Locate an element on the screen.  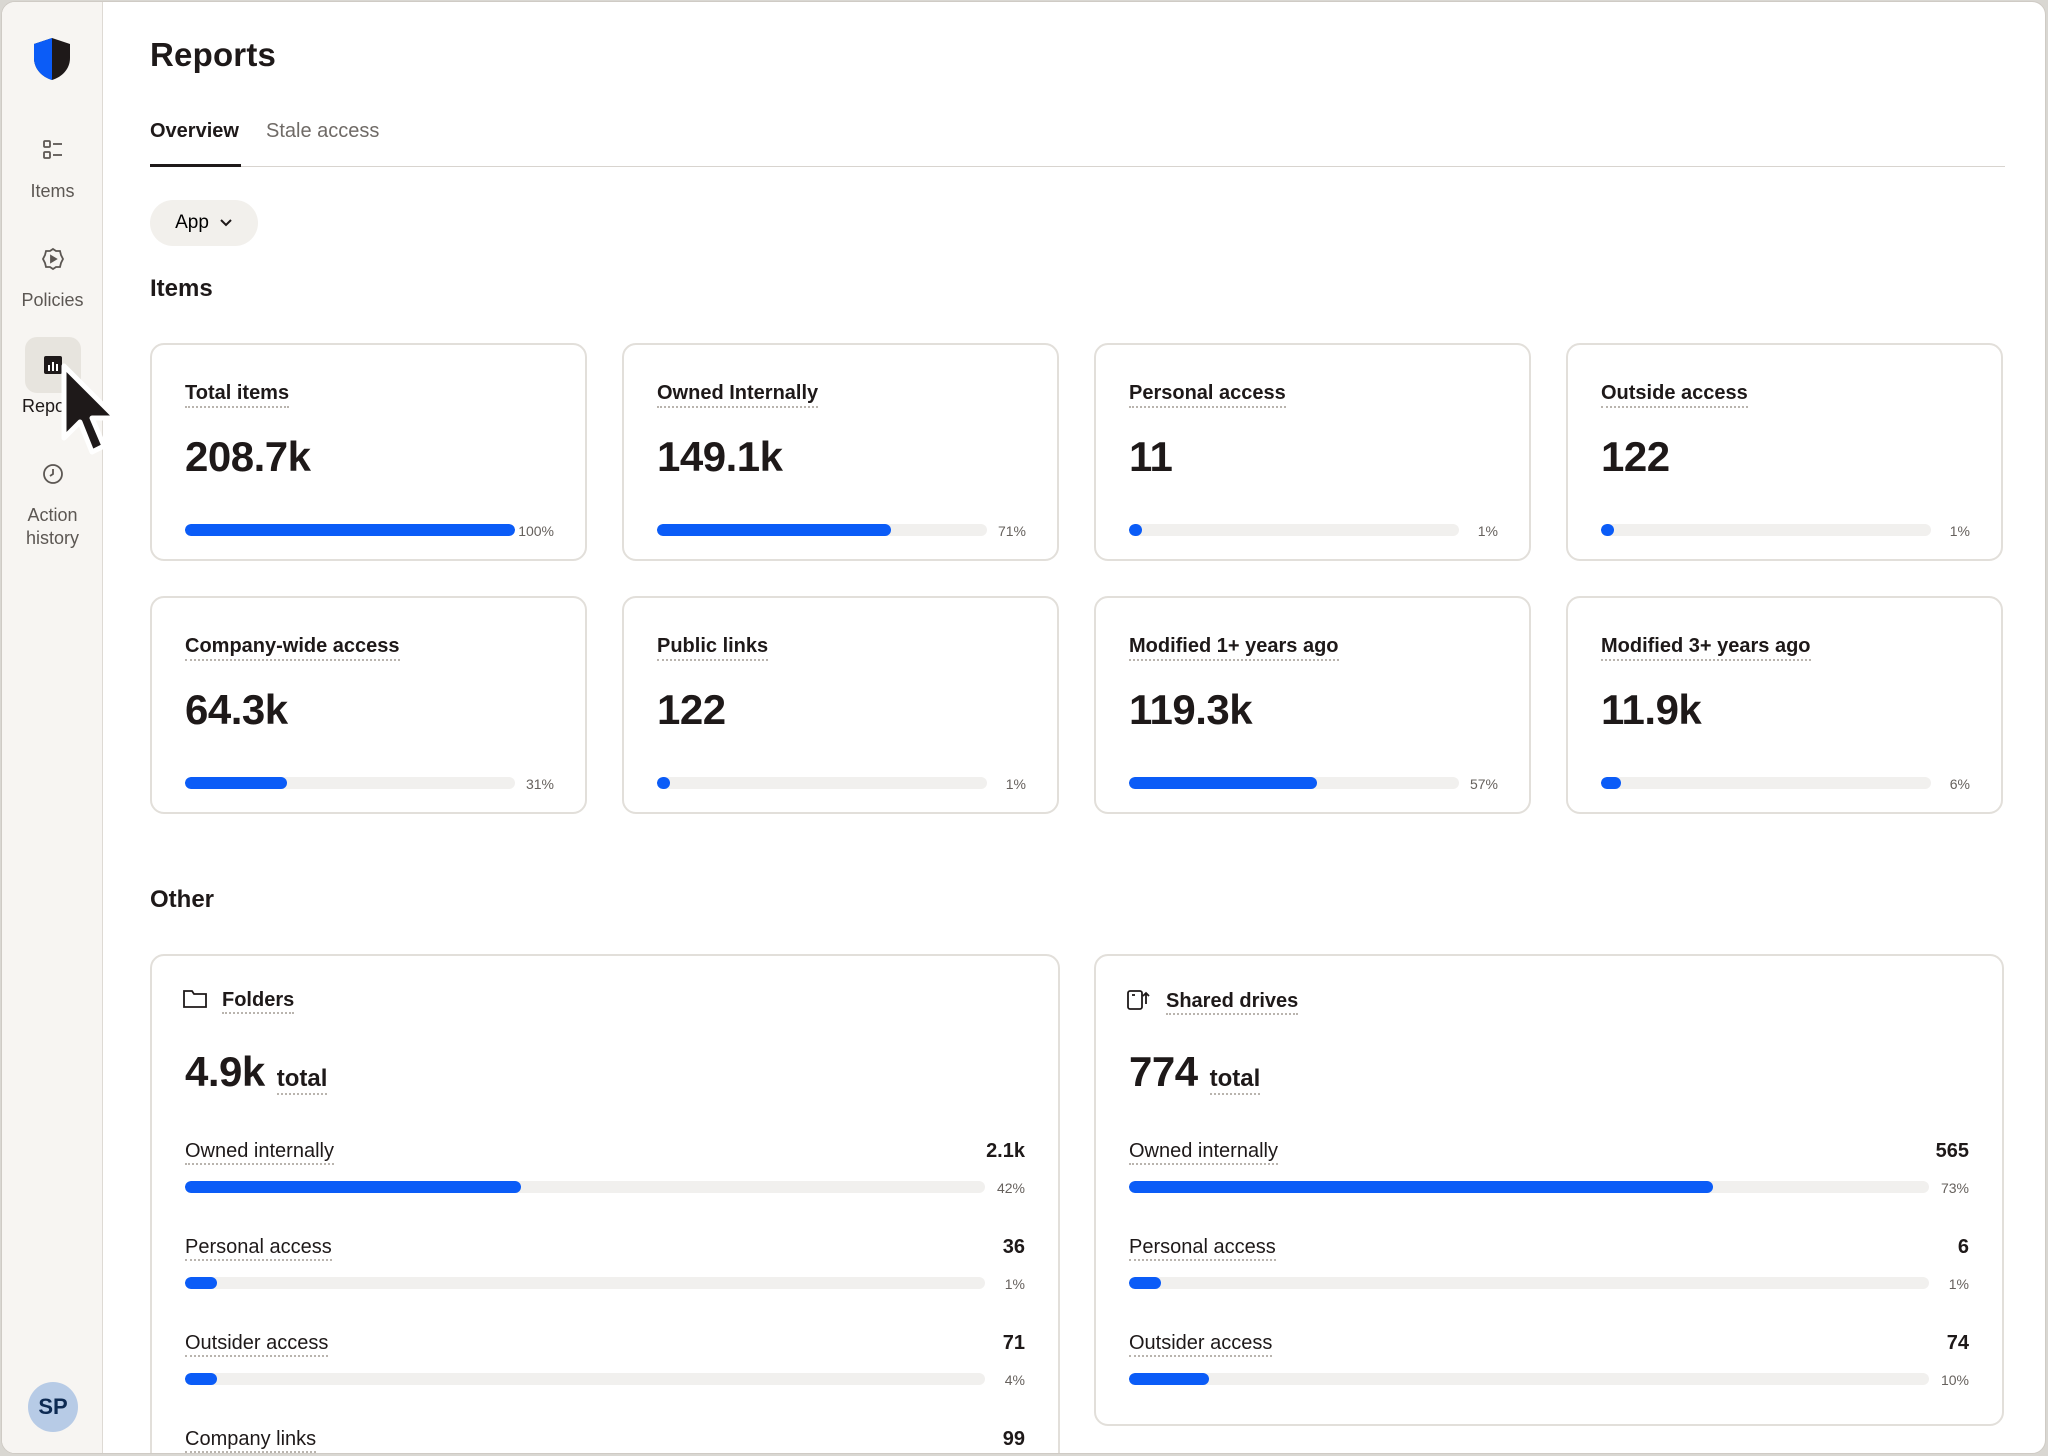
stat-card-percent: 100% is located at coordinates (536, 531).